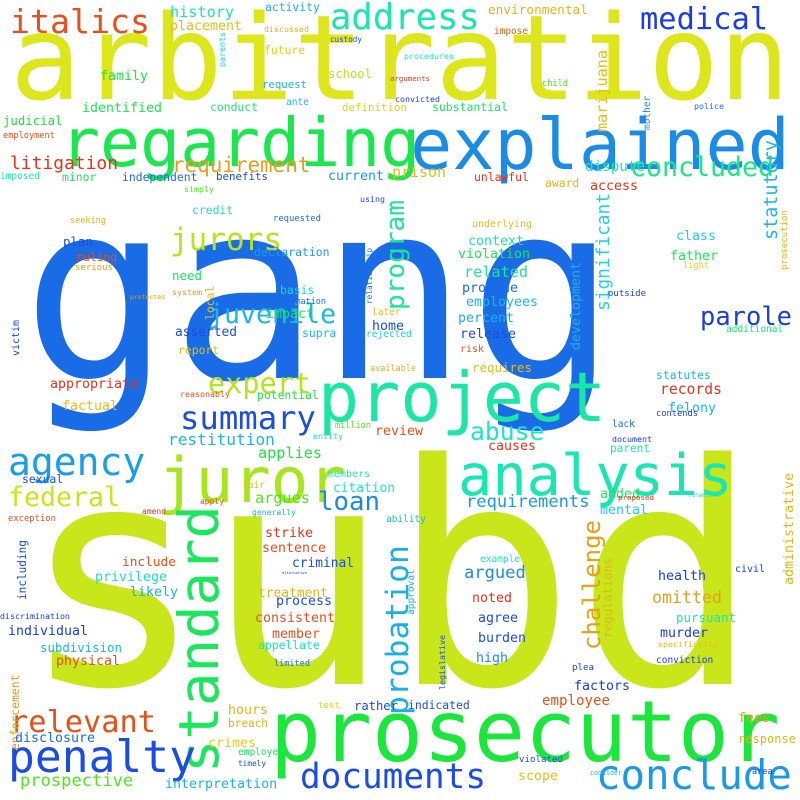  Describe the element at coordinates (393, 369) in the screenshot. I see `word-available: available` at that location.